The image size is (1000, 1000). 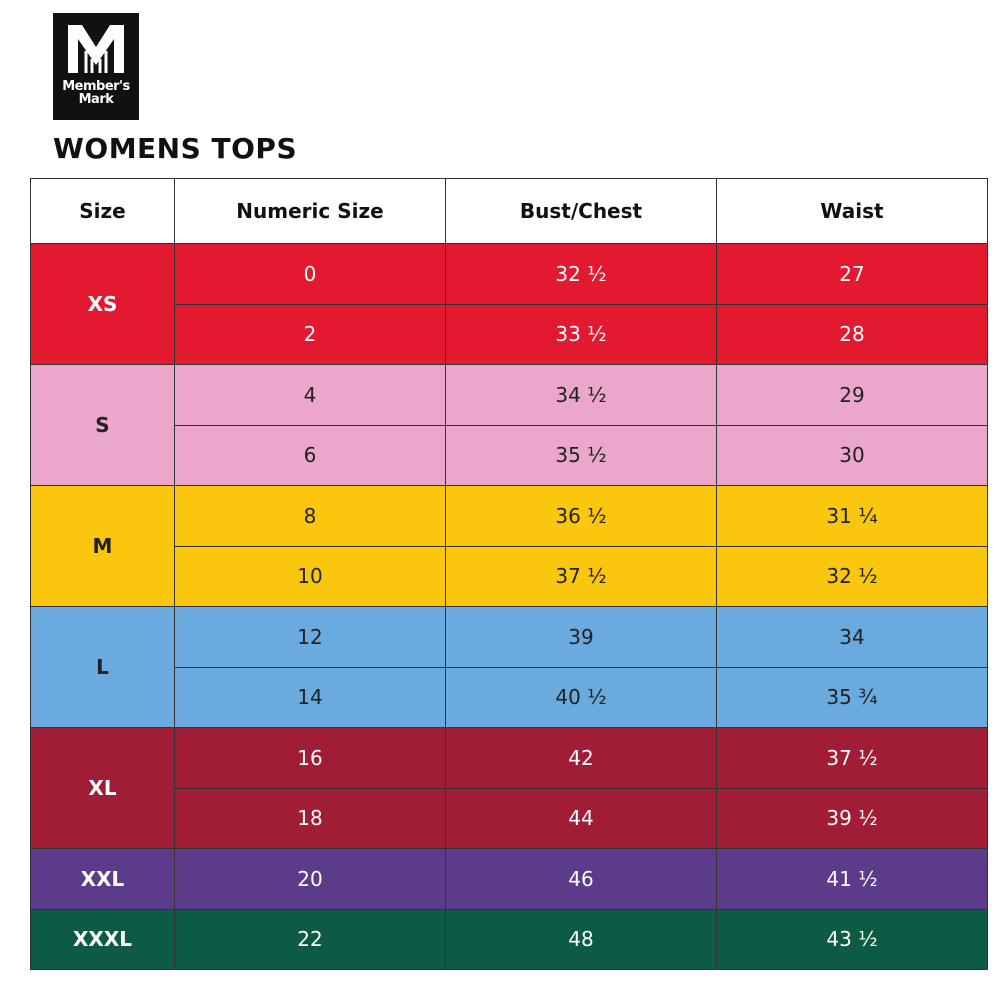 I want to click on table-cell: 34 ½, so click(x=581, y=395).